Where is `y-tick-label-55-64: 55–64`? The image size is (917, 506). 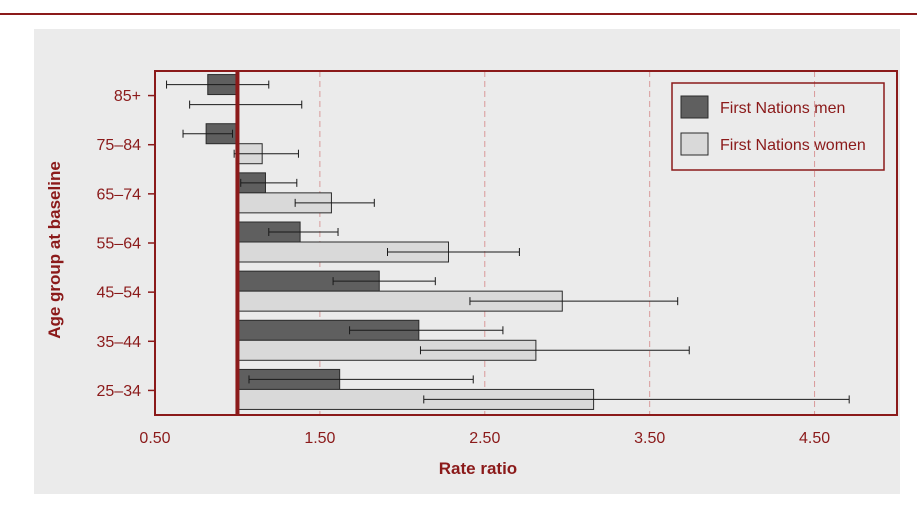 y-tick-label-55-64: 55–64 is located at coordinates (119, 244).